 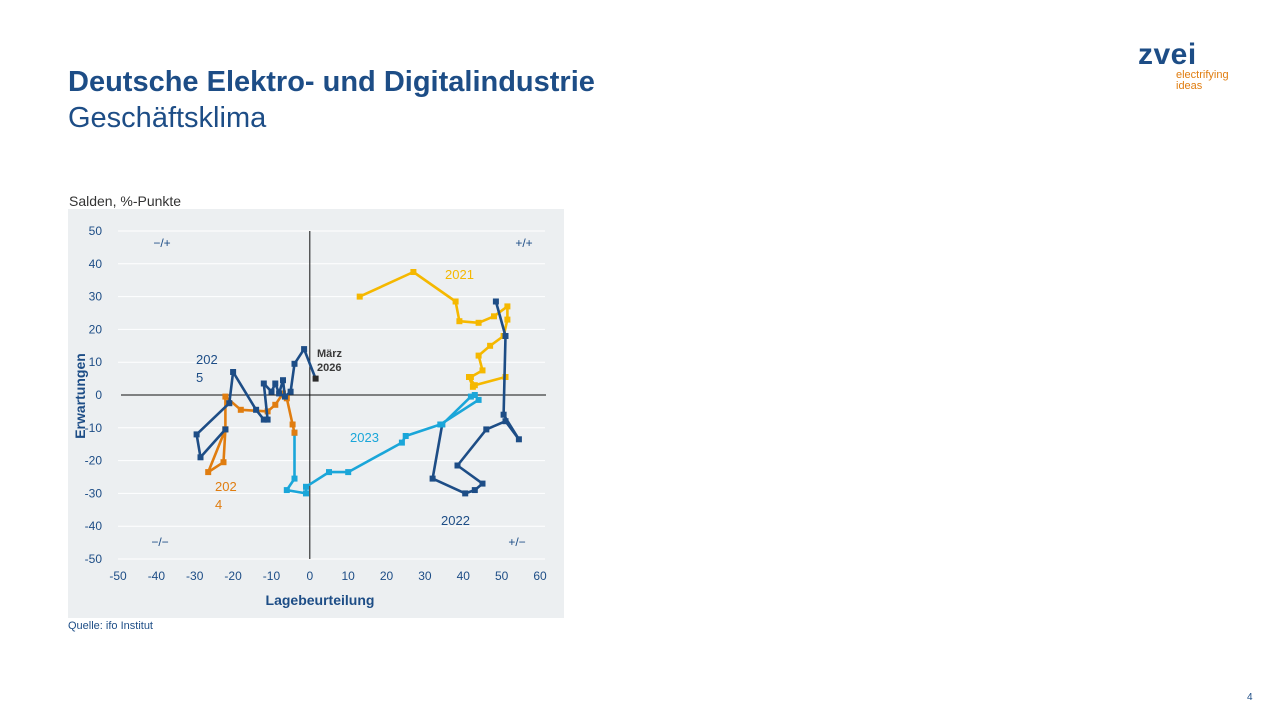 I want to click on series-2023, so click(x=382, y=444).